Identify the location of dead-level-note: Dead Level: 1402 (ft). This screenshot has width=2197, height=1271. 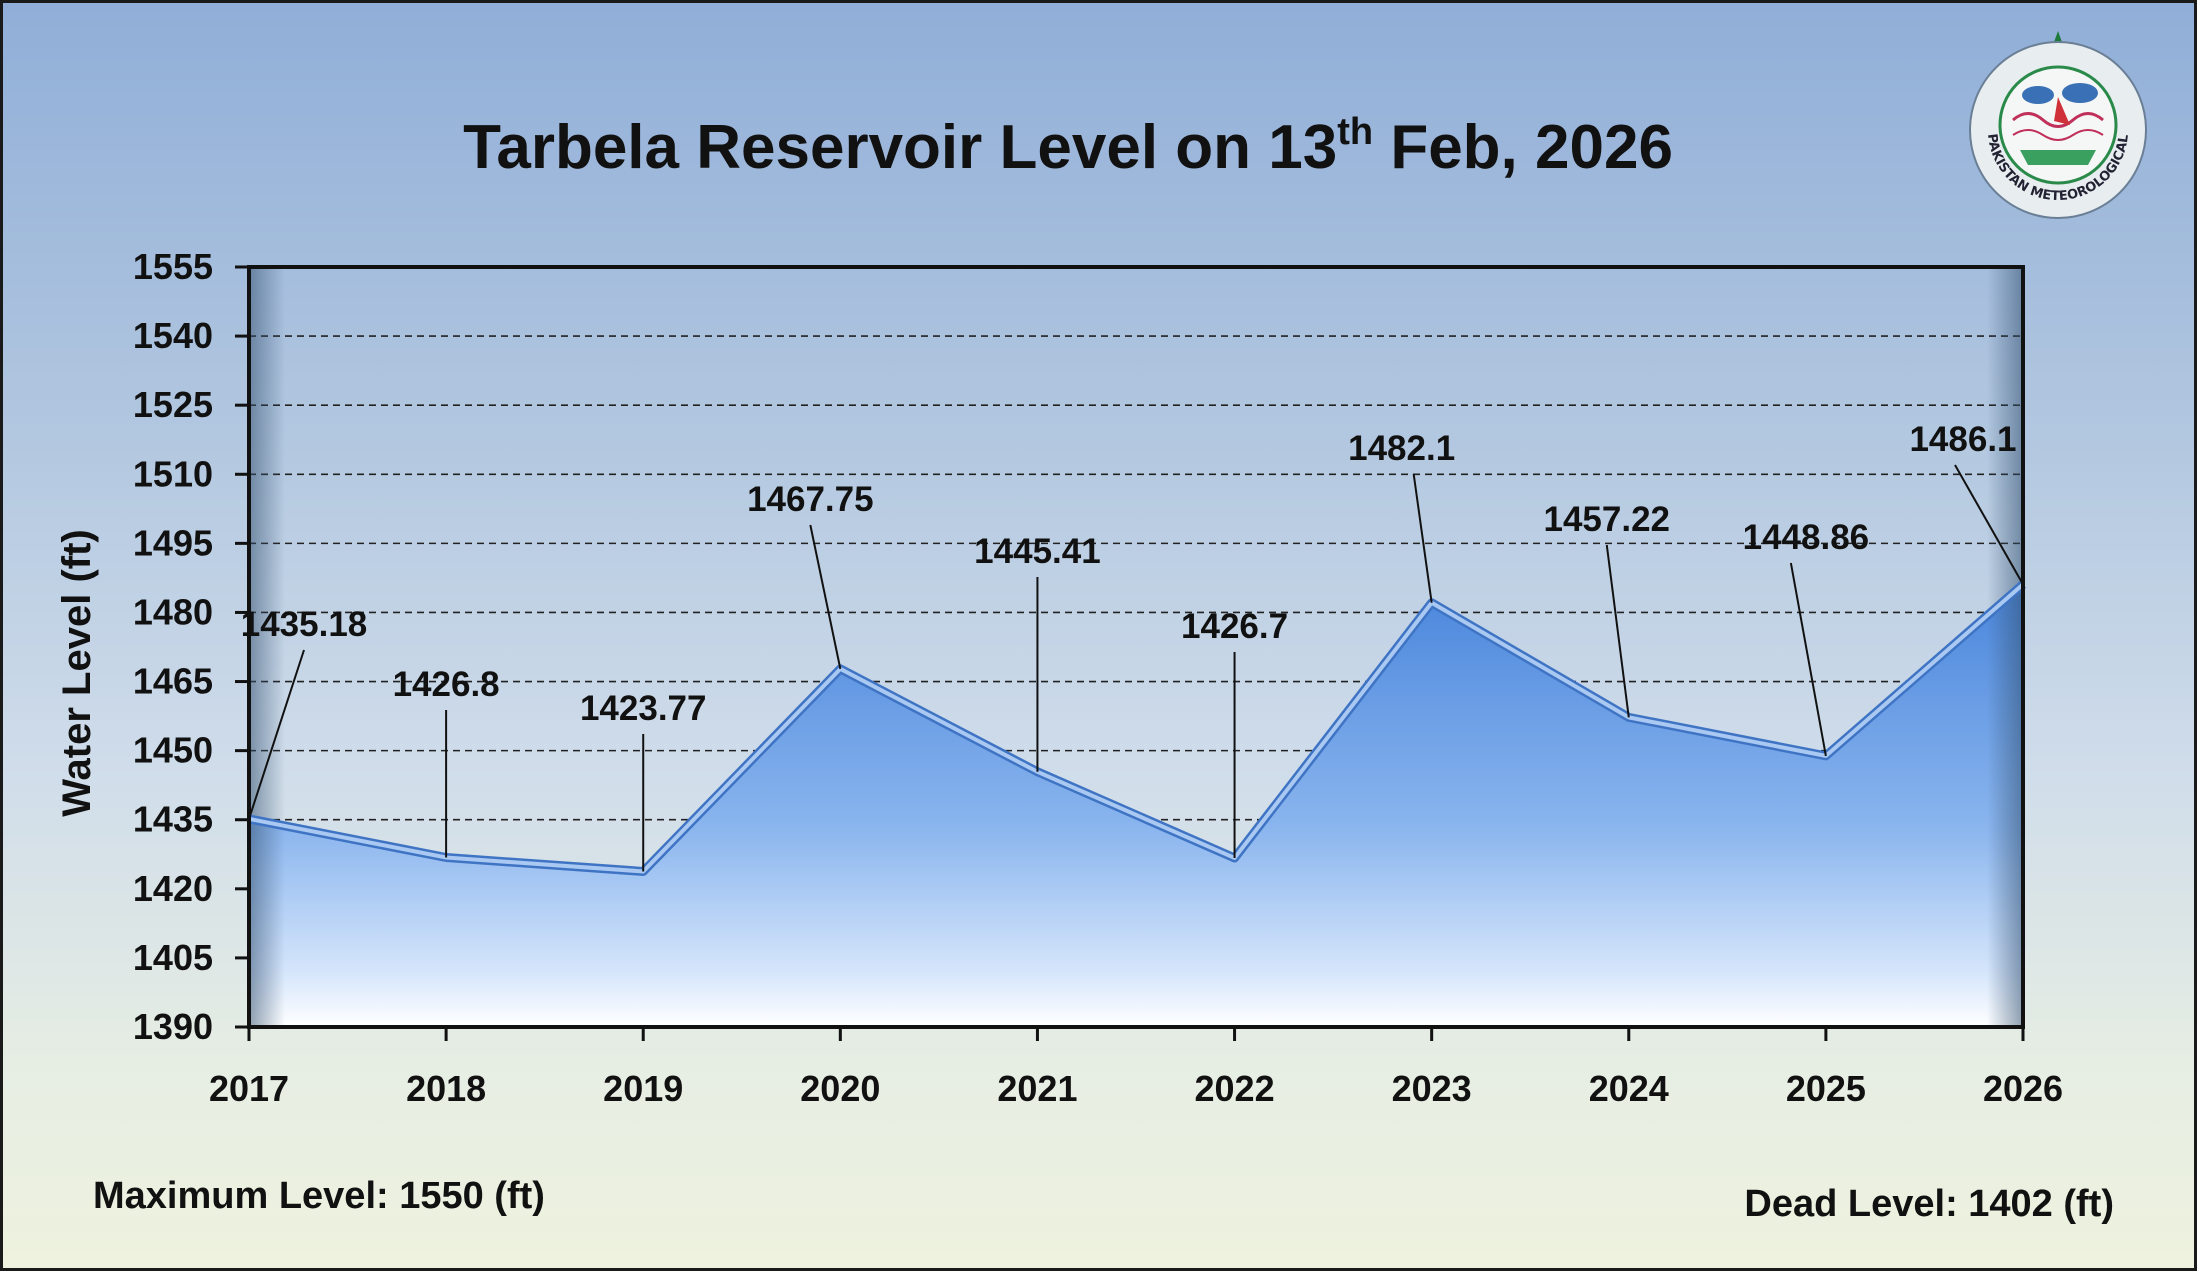
(1929, 1204).